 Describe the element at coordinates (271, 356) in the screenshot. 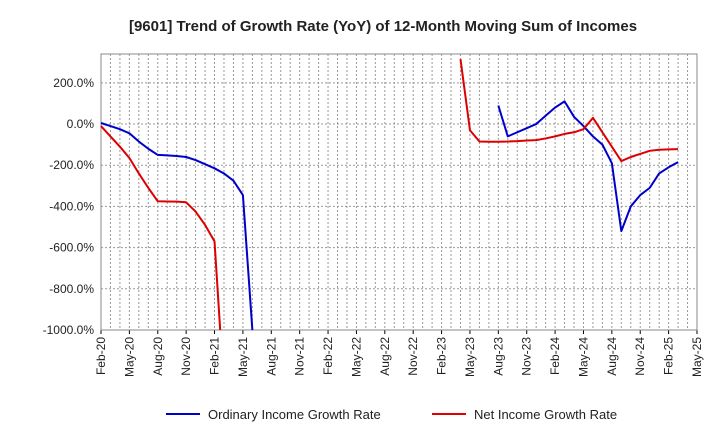

I see `x-tick-label: Aug-21` at that location.